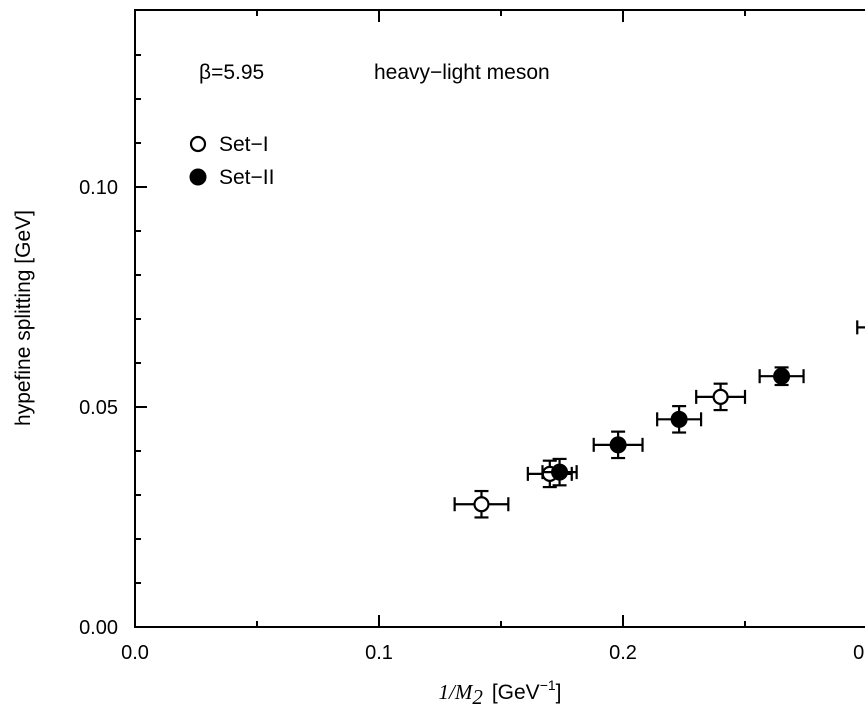  What do you see at coordinates (244, 144) in the screenshot?
I see `legend-label-set-1: Set−I` at bounding box center [244, 144].